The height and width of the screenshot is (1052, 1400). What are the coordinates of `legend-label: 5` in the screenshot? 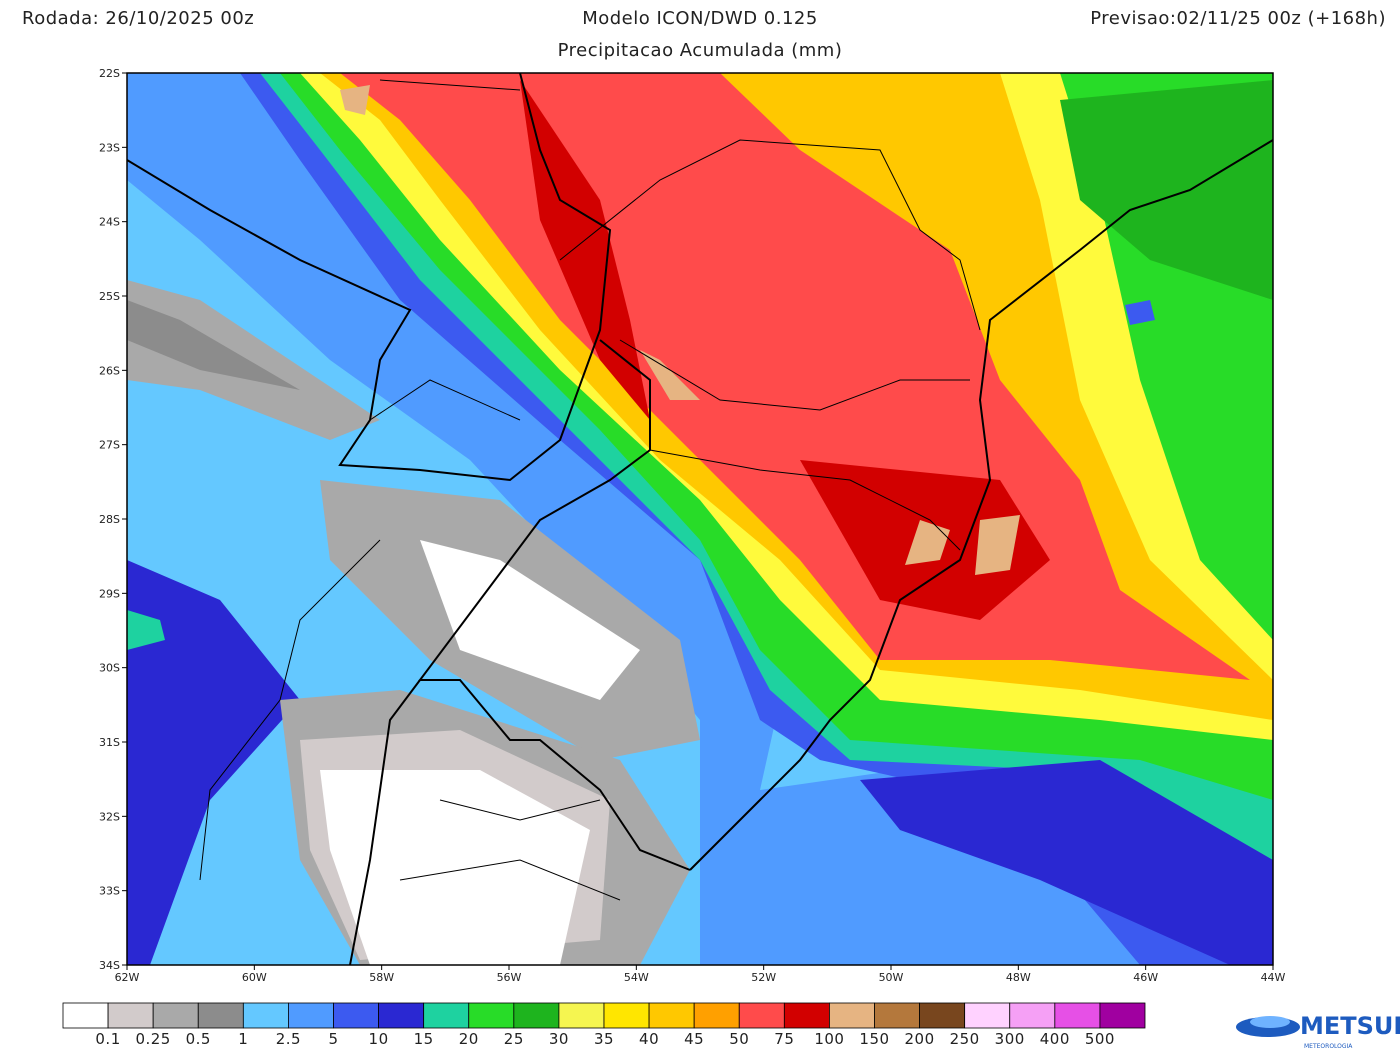 It's located at (333, 1039).